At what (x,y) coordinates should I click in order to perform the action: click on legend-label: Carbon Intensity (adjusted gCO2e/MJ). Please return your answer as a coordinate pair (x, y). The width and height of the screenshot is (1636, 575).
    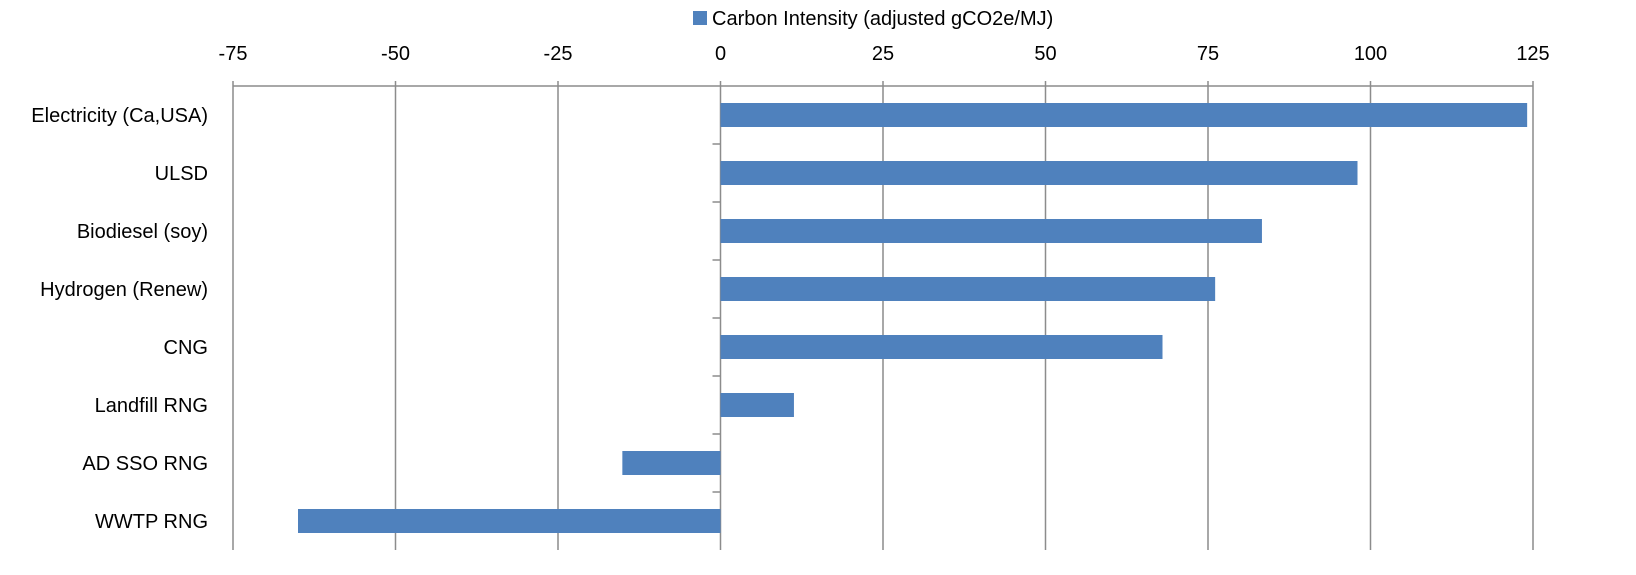
    Looking at the image, I should click on (882, 19).